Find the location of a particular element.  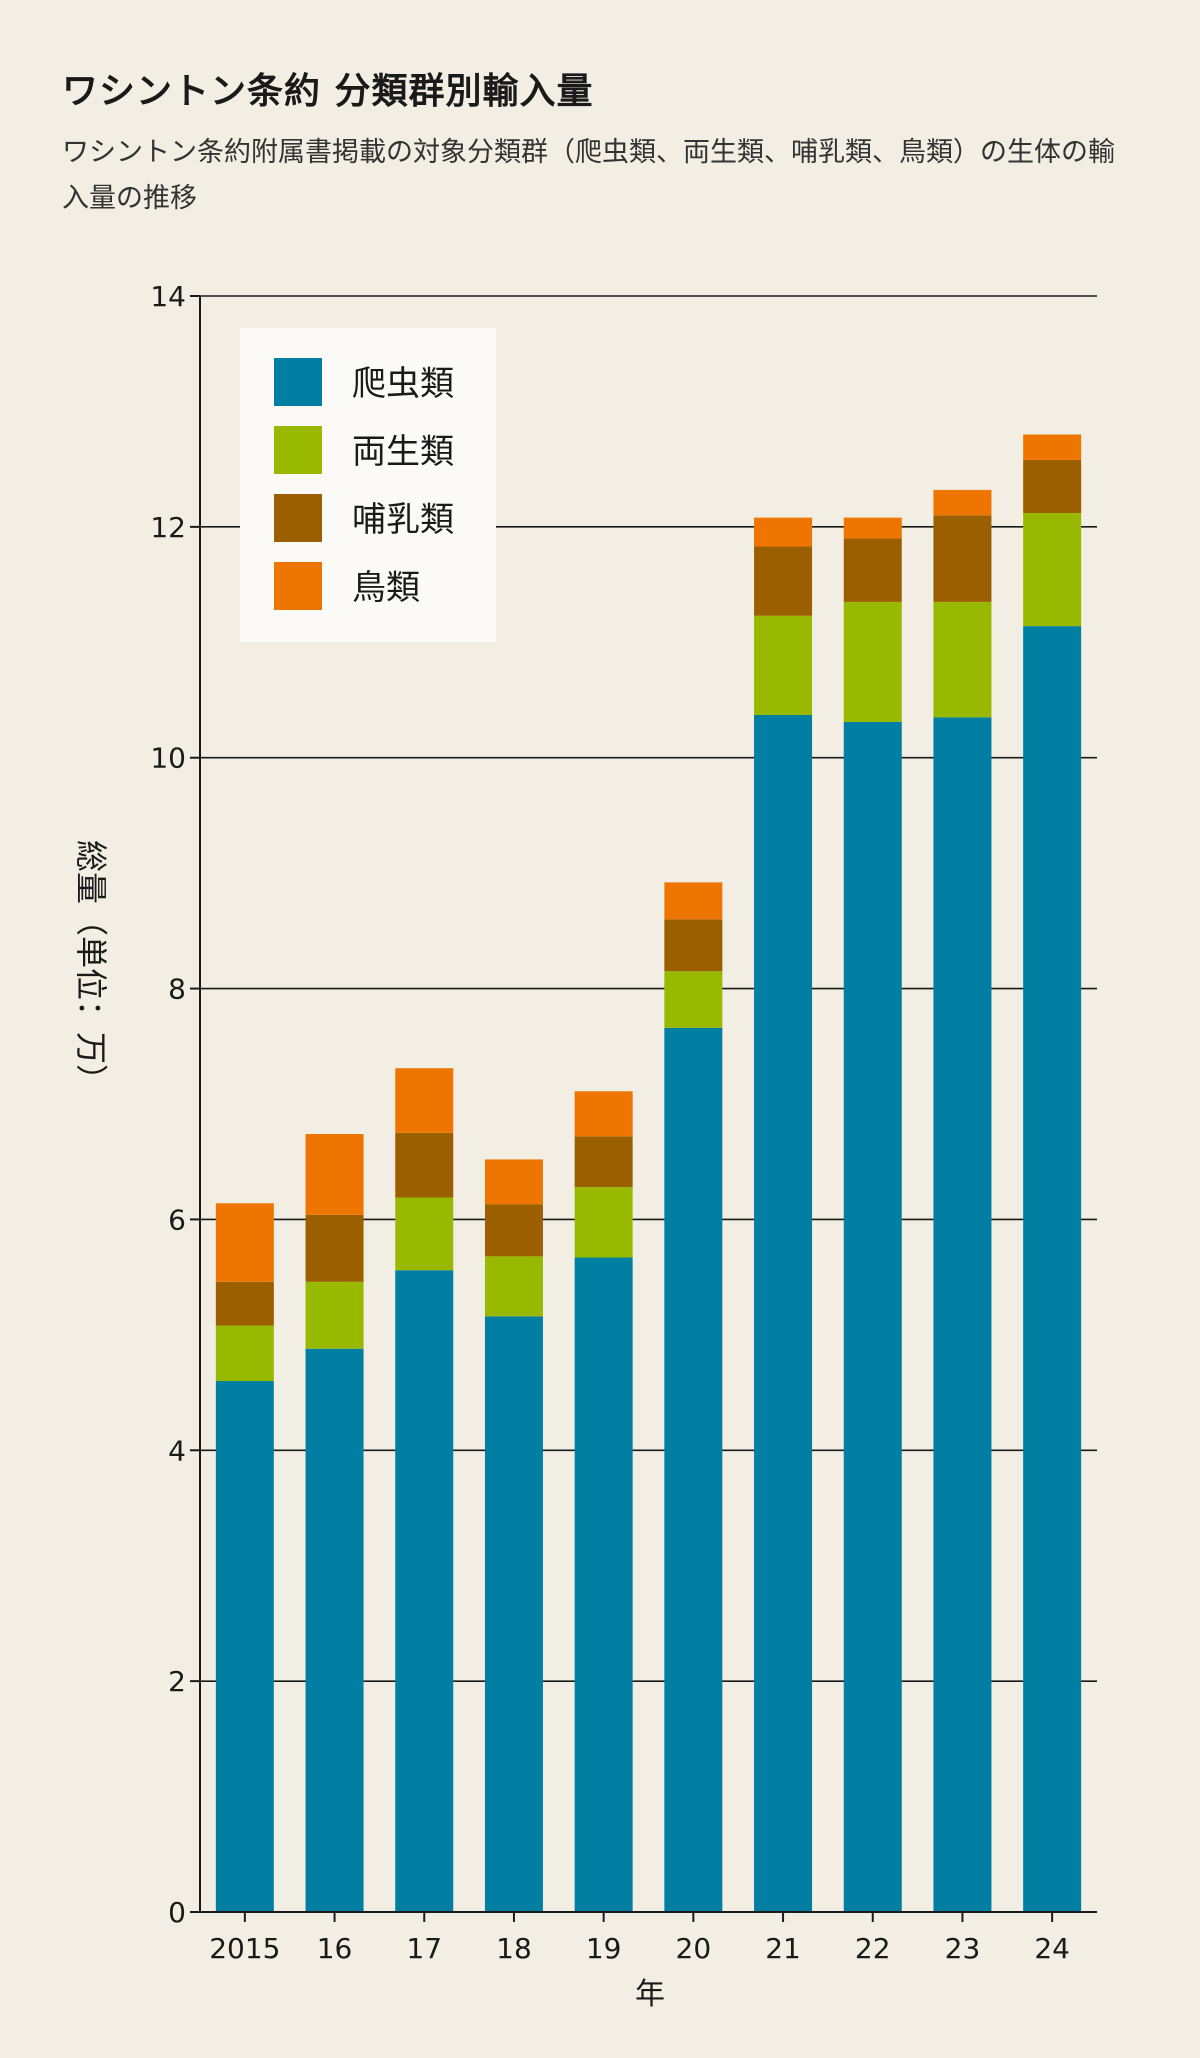

y-tick-label: 2 is located at coordinates (177, 1681).